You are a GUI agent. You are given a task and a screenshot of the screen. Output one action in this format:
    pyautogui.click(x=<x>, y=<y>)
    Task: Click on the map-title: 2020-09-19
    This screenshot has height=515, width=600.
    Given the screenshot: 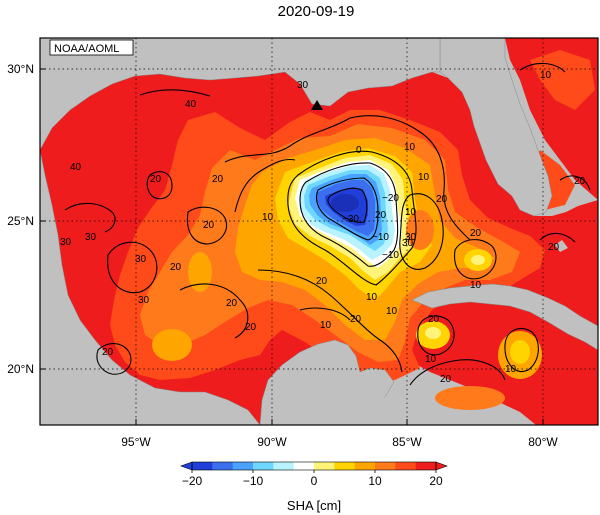 What is the action you would take?
    pyautogui.click(x=316, y=11)
    